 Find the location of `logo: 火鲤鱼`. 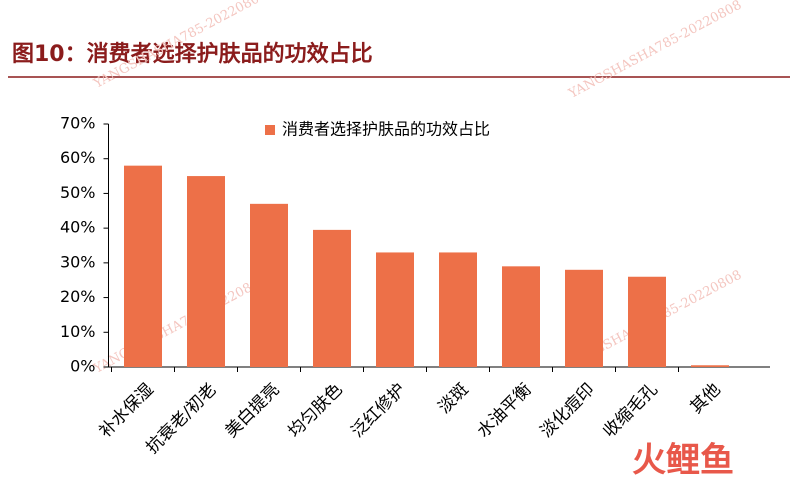

logo: 火鲤鱼 is located at coordinates (683, 461).